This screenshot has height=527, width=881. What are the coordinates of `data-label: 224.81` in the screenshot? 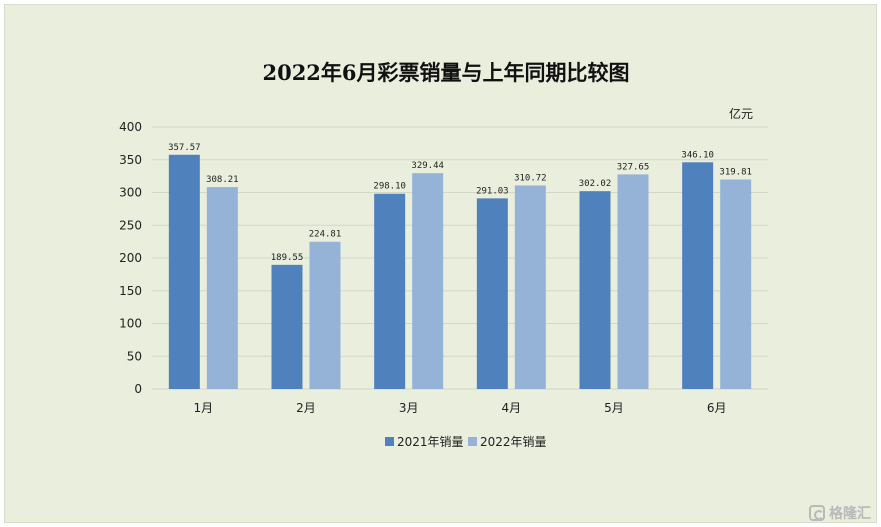 It's located at (325, 235).